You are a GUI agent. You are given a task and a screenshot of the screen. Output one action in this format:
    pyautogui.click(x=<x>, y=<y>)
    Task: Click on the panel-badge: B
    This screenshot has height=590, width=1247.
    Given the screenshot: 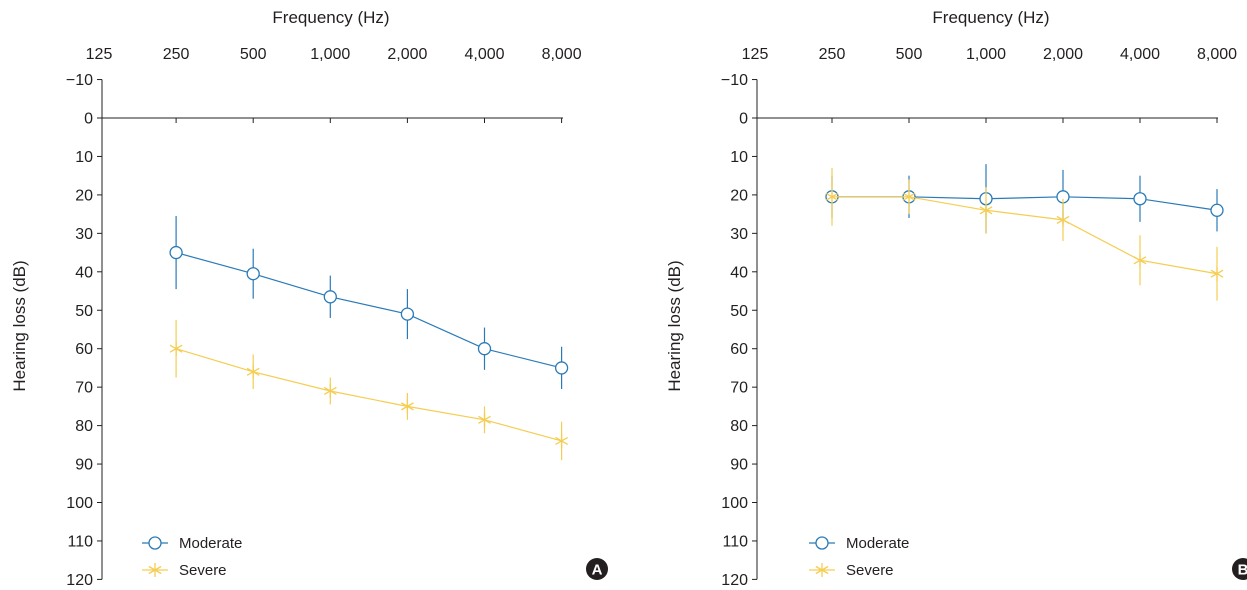 What is the action you would take?
    pyautogui.click(x=1239, y=569)
    